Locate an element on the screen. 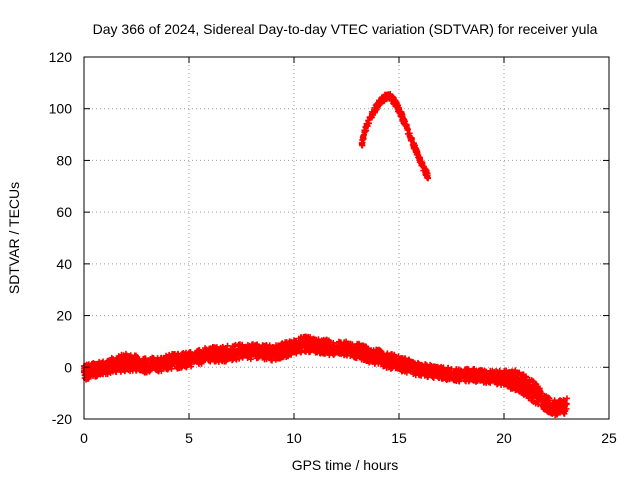 The height and width of the screenshot is (480, 640). x-tick-label: 0 is located at coordinates (84, 438).